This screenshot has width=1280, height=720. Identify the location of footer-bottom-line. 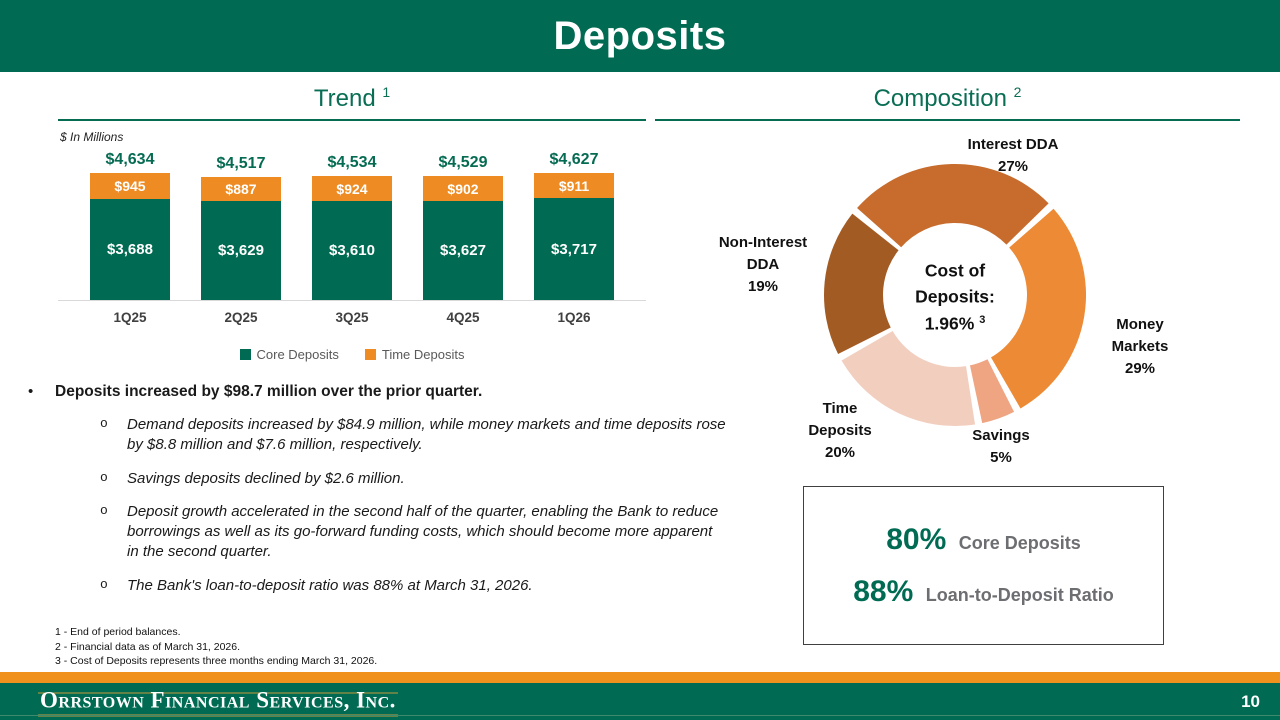
(640, 715).